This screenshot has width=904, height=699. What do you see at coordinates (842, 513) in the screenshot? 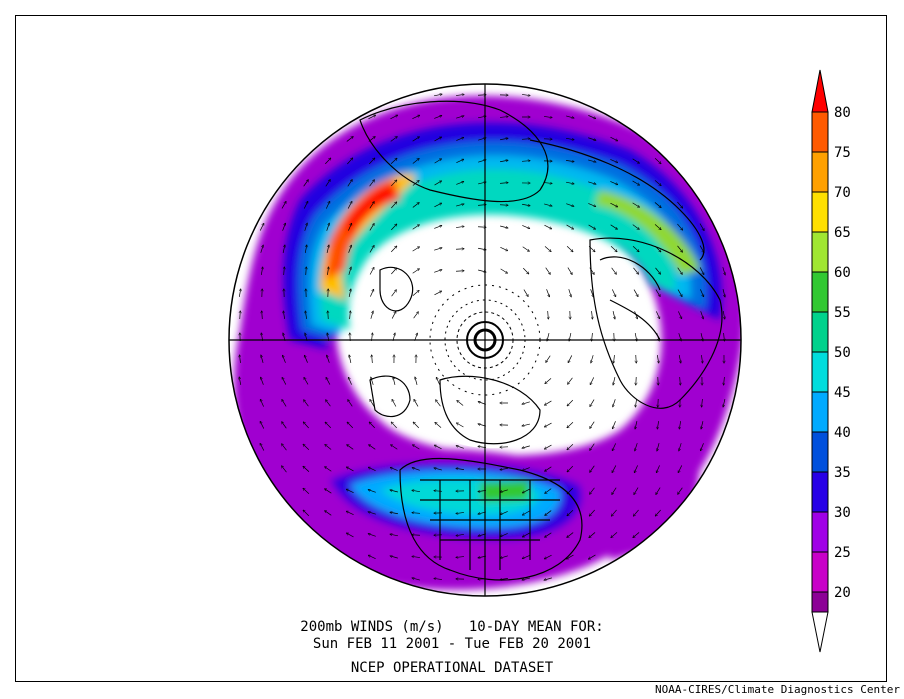
I see `colorbar-tick-label: 30` at bounding box center [842, 513].